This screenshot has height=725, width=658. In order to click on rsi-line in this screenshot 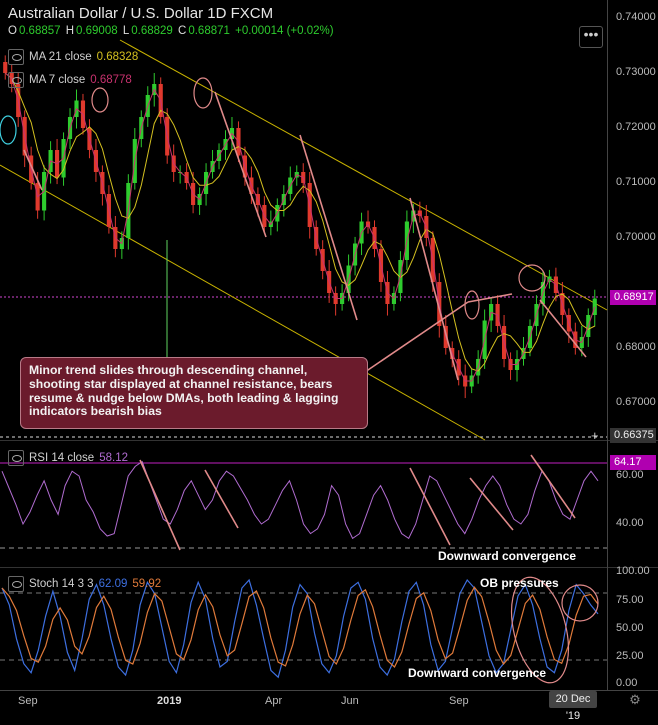, I will do `click(300, 500)`.